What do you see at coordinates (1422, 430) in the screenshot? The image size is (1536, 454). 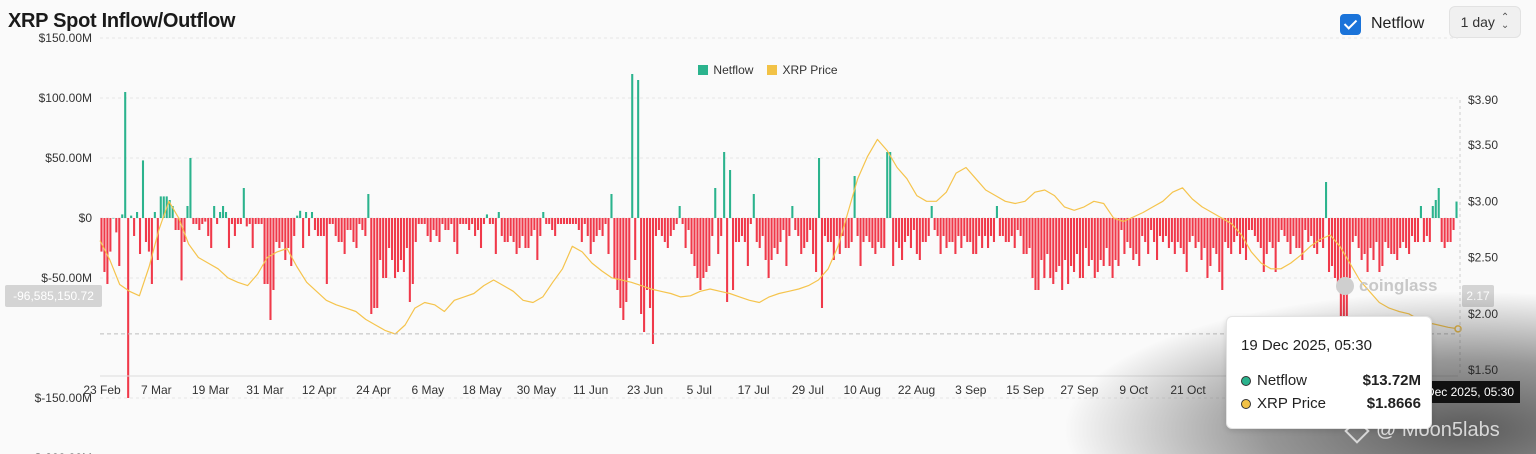 I see `source-credit: @ Moon5labs` at bounding box center [1422, 430].